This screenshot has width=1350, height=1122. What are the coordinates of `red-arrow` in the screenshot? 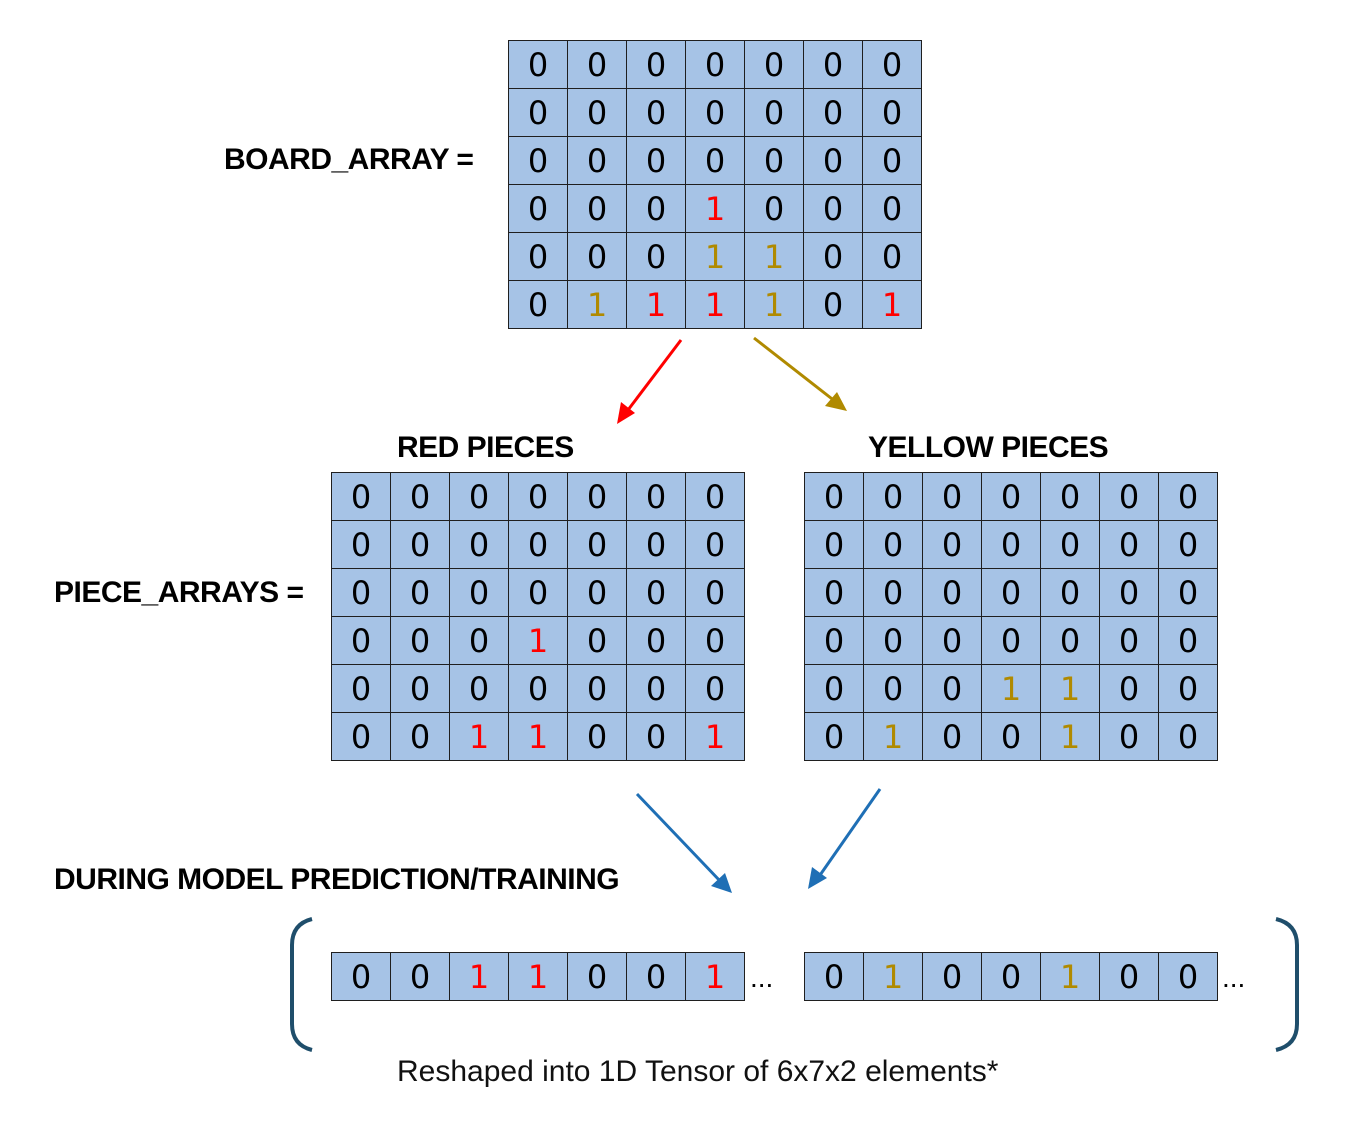 It's located at (650, 381).